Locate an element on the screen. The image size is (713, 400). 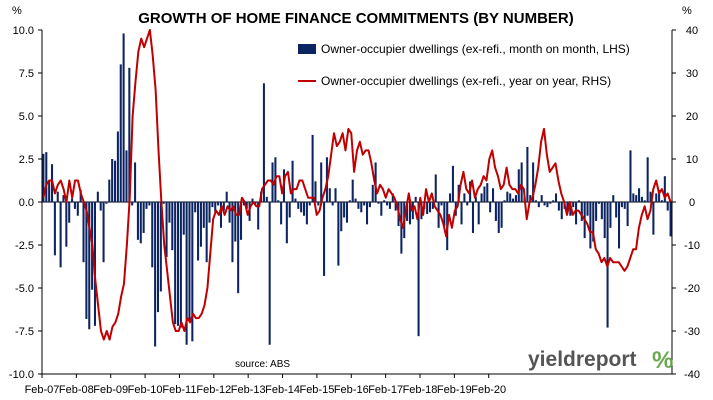
x-tick-label: Feb-14 is located at coordinates (282, 390).